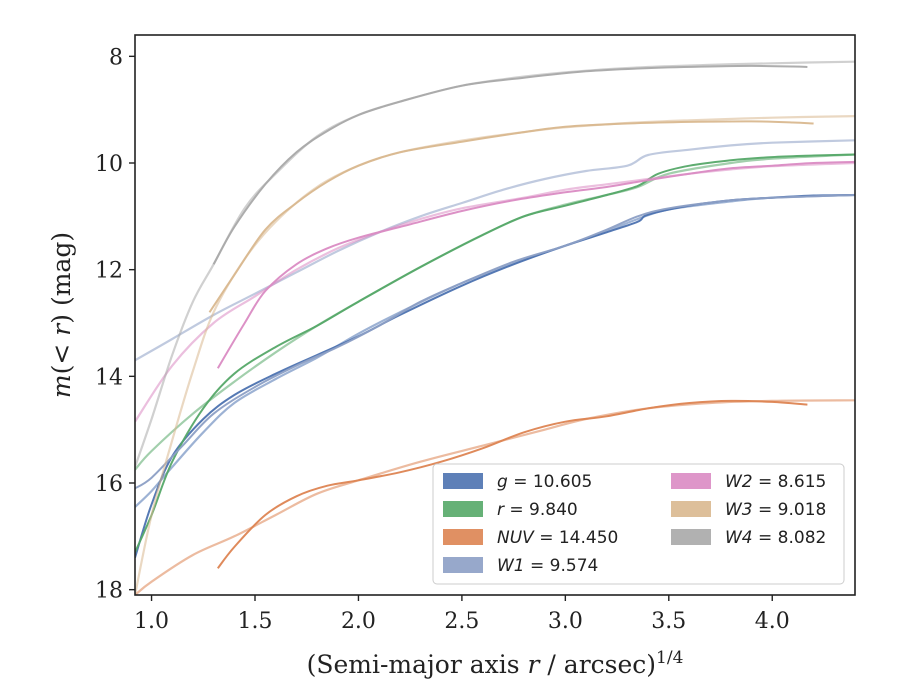 Image resolution: width=900 pixels, height=700 pixels. What do you see at coordinates (115, 324) in the screenshot?
I see `y-axis-ticks: 8 10 12 14 16 18` at bounding box center [115, 324].